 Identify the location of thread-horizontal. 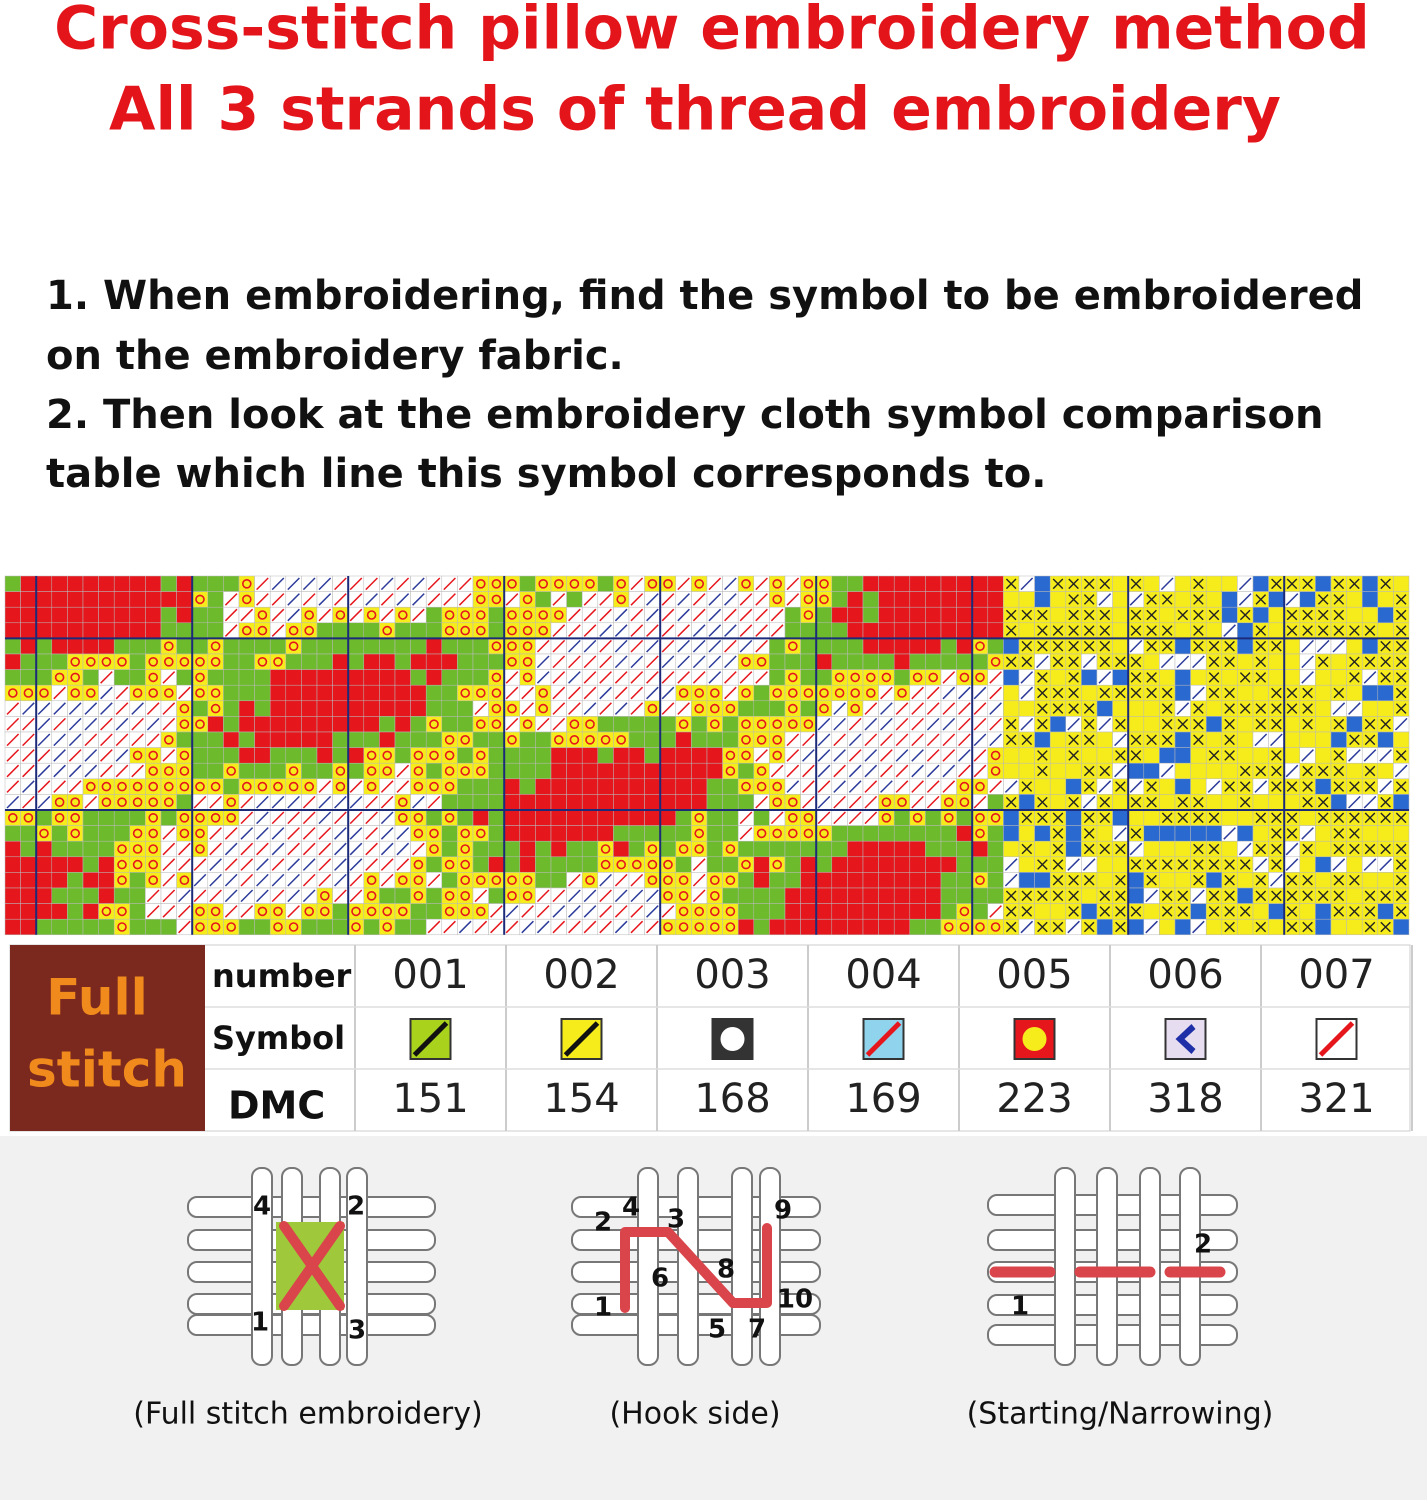
(311, 1325).